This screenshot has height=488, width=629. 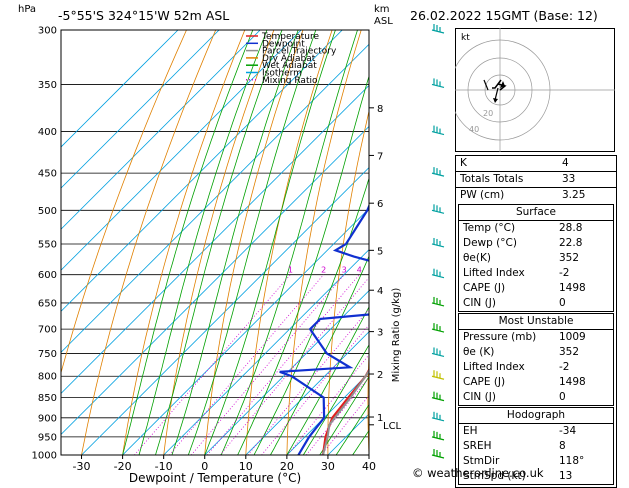 What do you see at coordinates (215, 478) in the screenshot?
I see `x-axis-label: Dewpoint / Temperature (°C)` at bounding box center [215, 478].